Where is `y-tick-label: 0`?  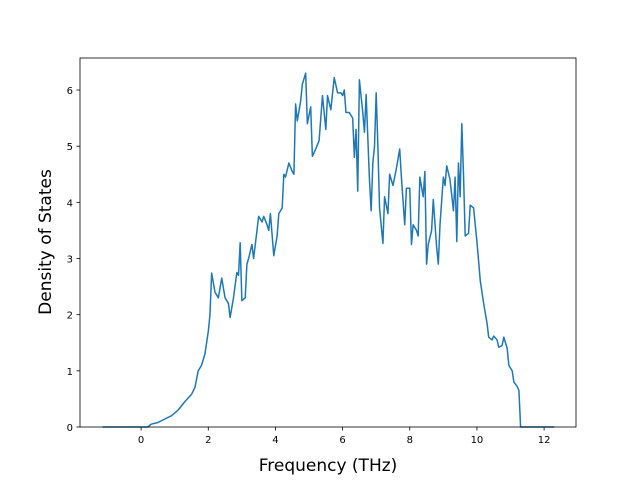 y-tick-label: 0 is located at coordinates (70, 428).